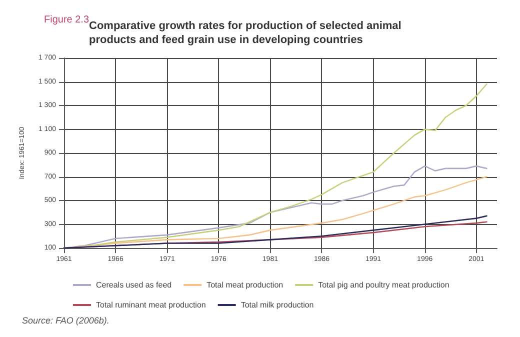  What do you see at coordinates (151, 305) in the screenshot?
I see `legend-label: Total ruminant meat production` at bounding box center [151, 305].